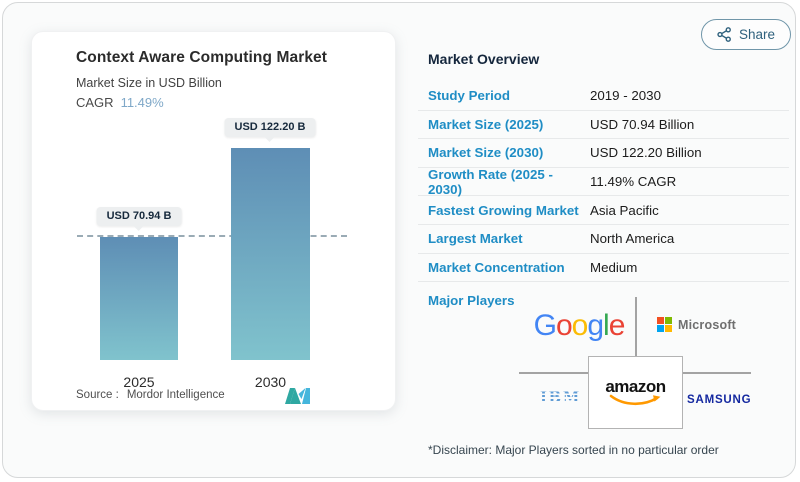  Describe the element at coordinates (632, 239) in the screenshot. I see `row-value: North America` at that location.